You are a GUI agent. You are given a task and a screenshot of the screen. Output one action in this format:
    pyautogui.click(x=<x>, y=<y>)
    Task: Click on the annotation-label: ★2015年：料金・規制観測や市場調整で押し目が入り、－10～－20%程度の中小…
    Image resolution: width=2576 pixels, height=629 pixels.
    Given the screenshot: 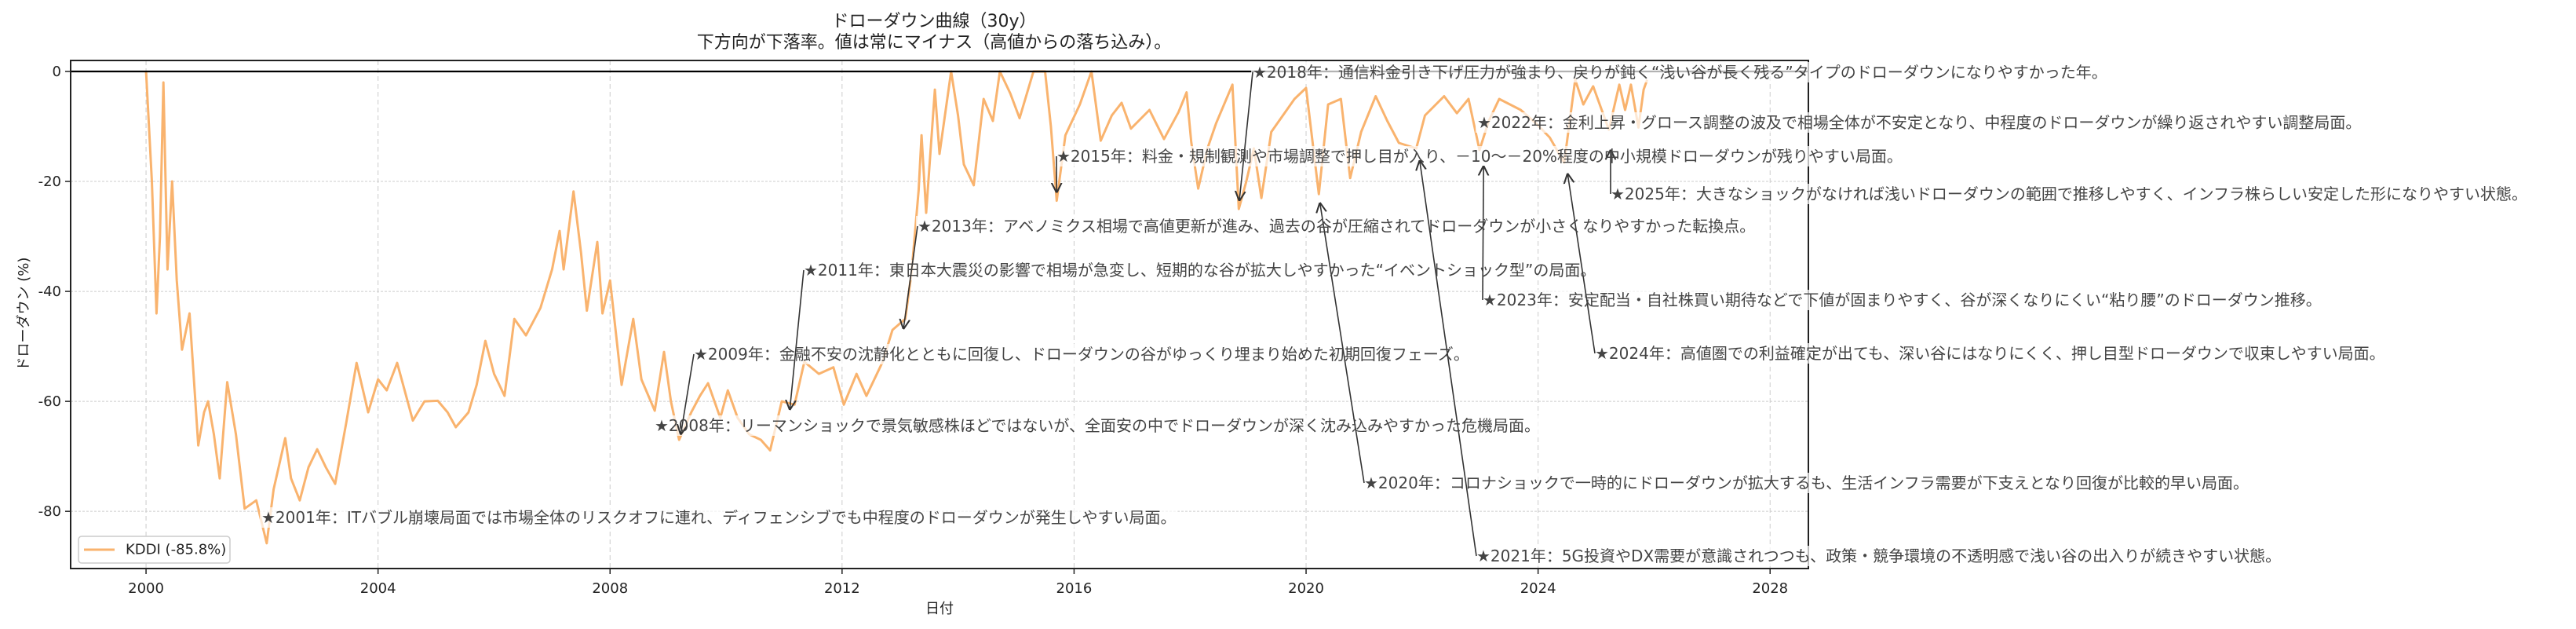 What is the action you would take?
    pyautogui.click(x=1479, y=156)
    